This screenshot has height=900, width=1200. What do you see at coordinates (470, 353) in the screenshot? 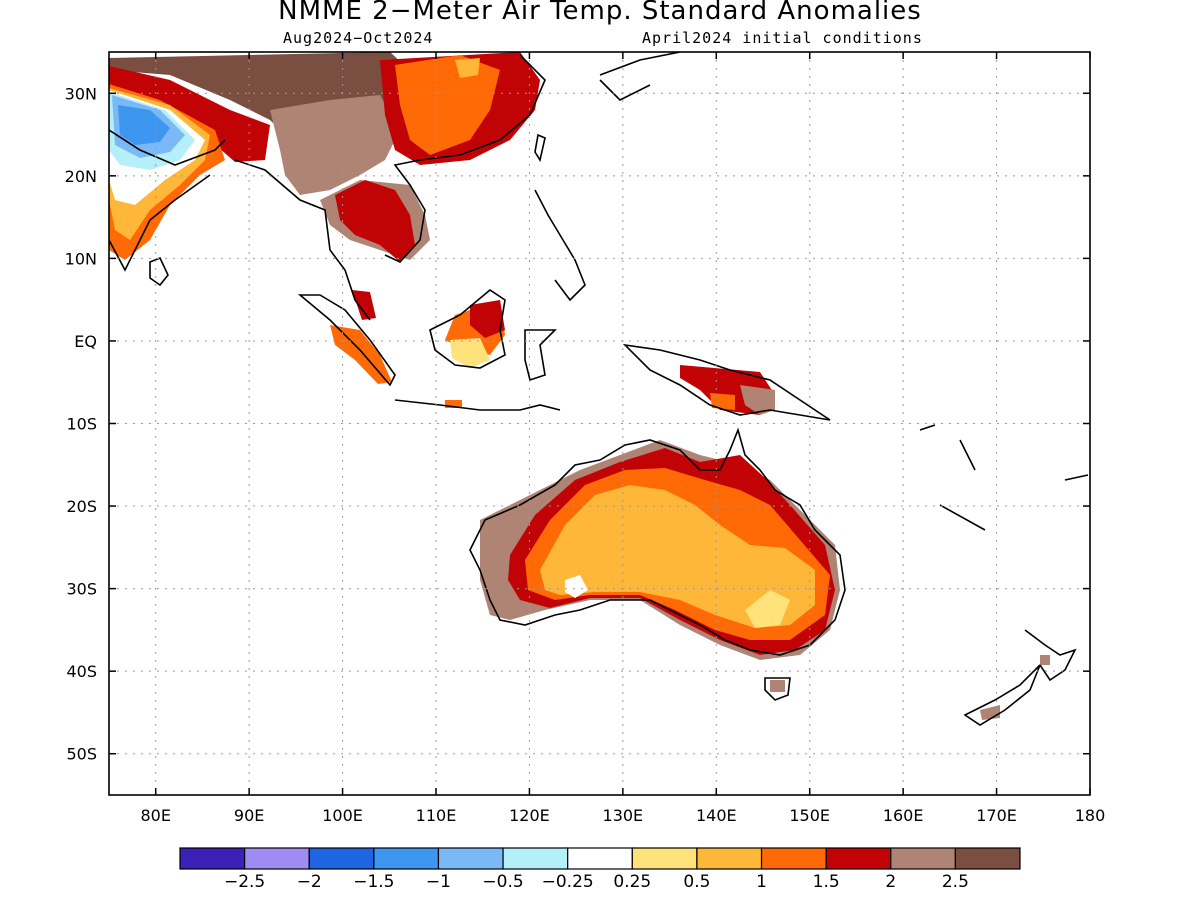
I see `anomaly-borneo-yellow` at bounding box center [470, 353].